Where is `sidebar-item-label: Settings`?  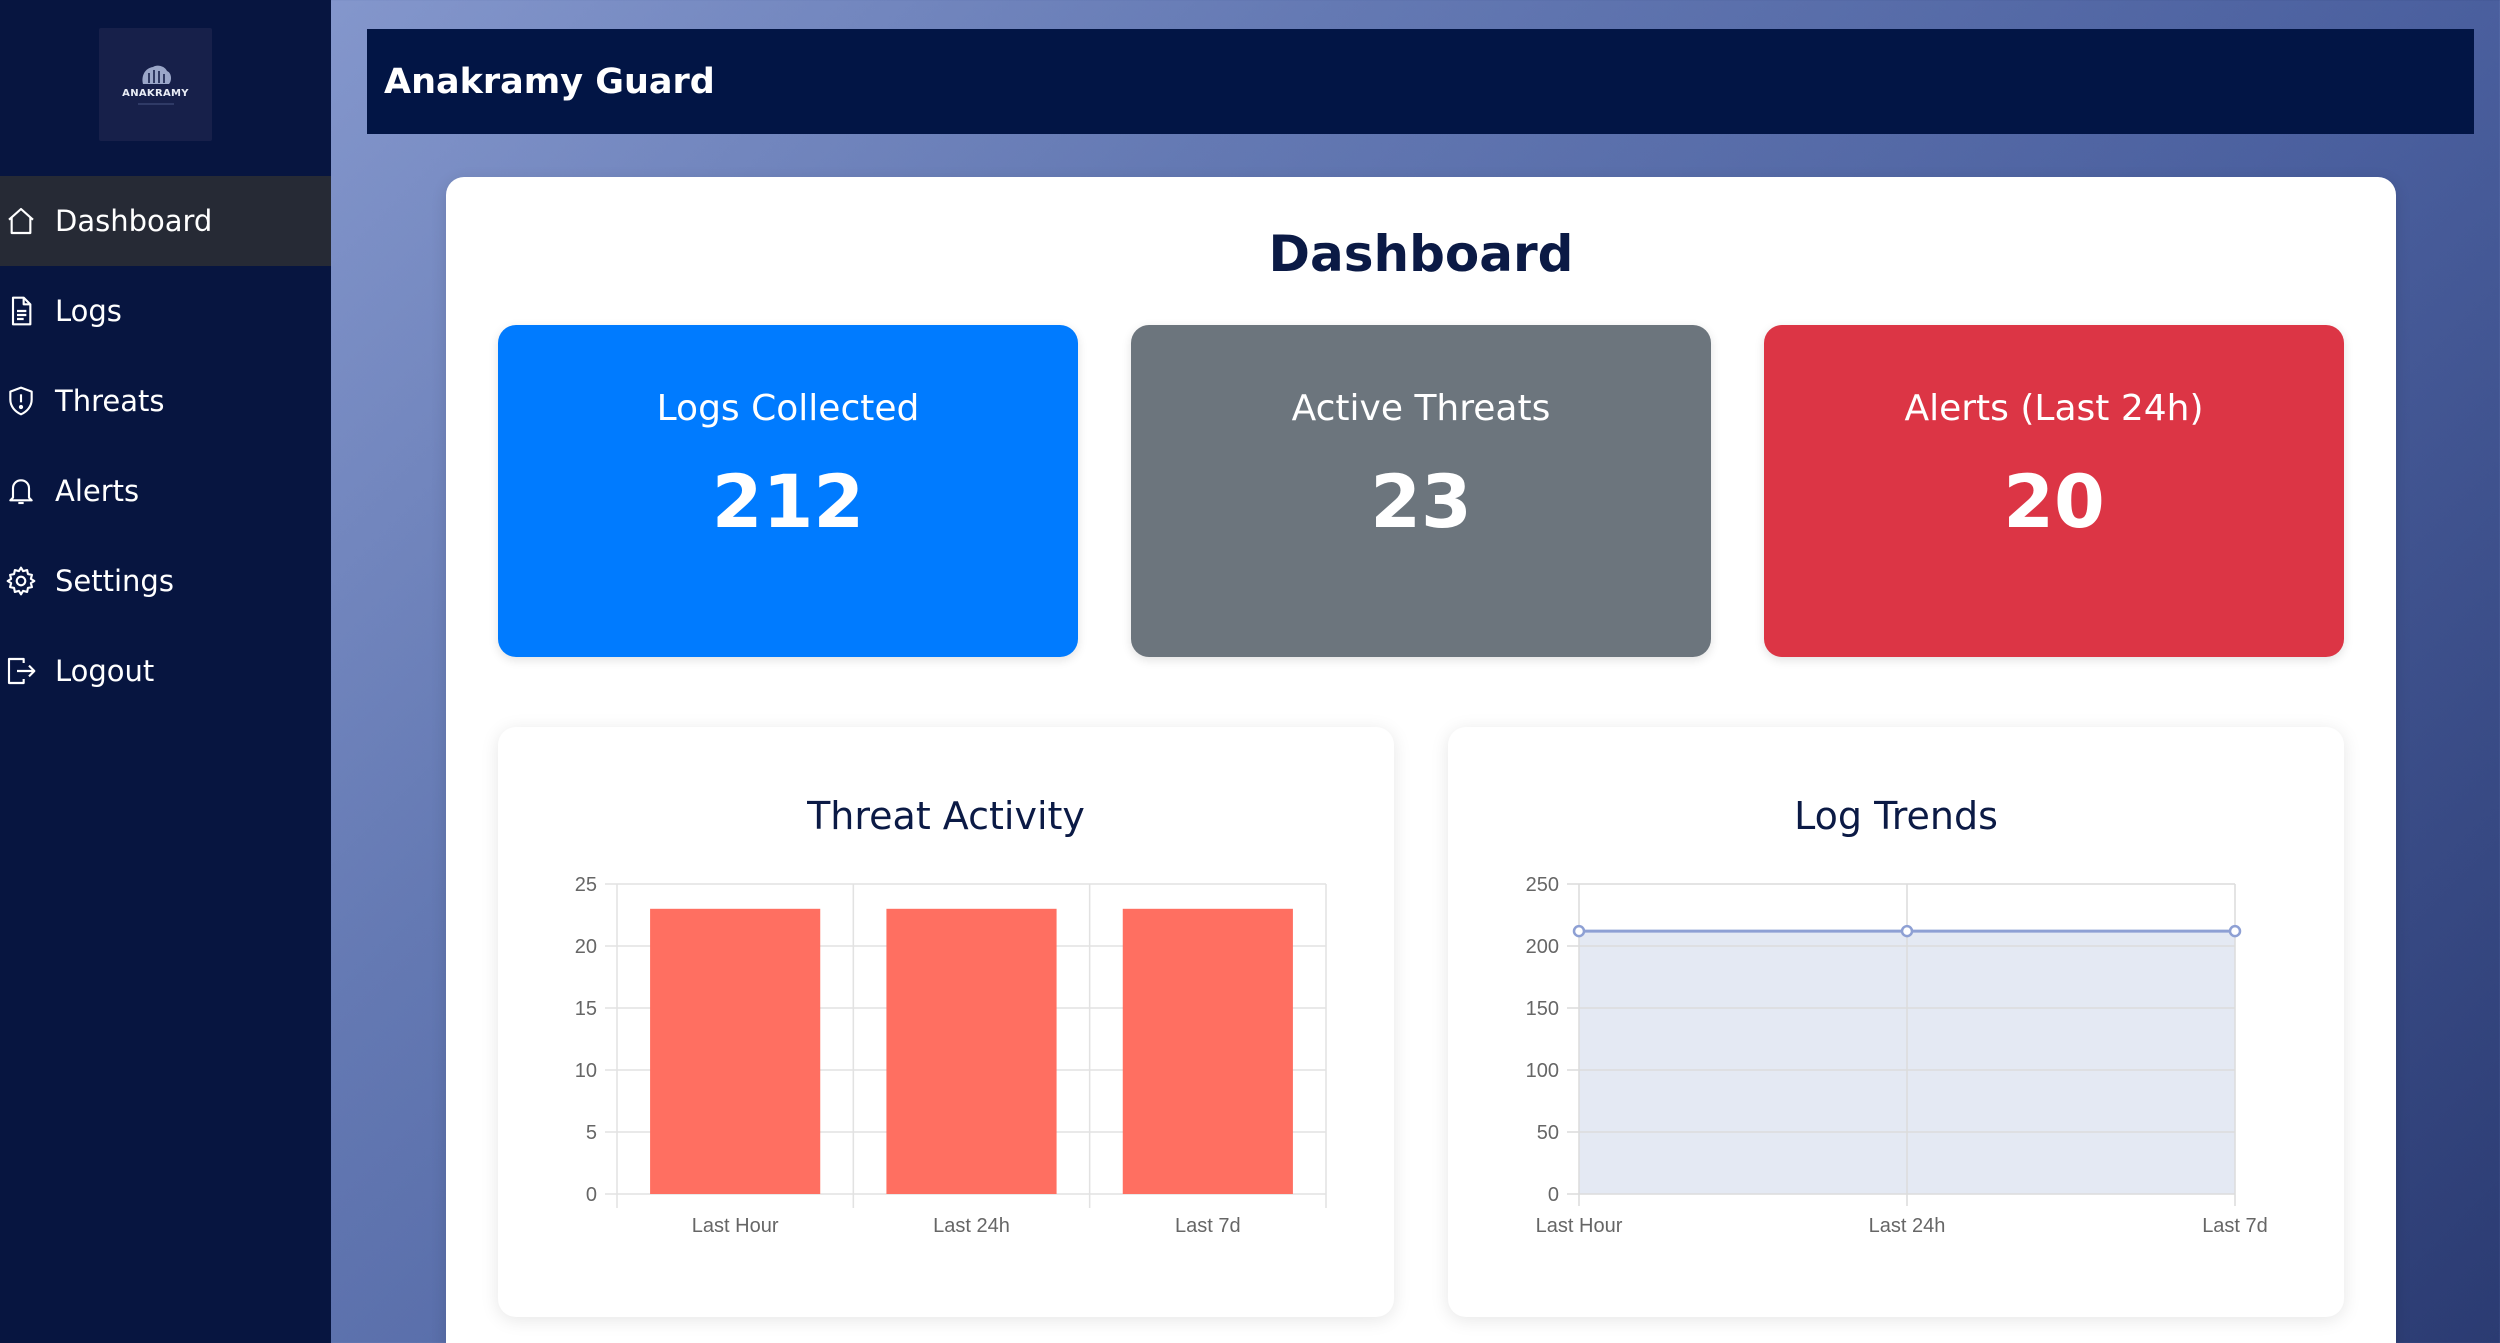 sidebar-item-label: Settings is located at coordinates (114, 581).